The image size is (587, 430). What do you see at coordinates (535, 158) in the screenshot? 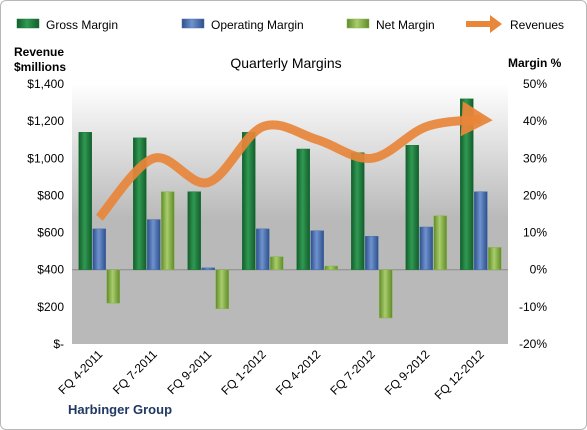
I see `y-right-tick: 30%` at bounding box center [535, 158].